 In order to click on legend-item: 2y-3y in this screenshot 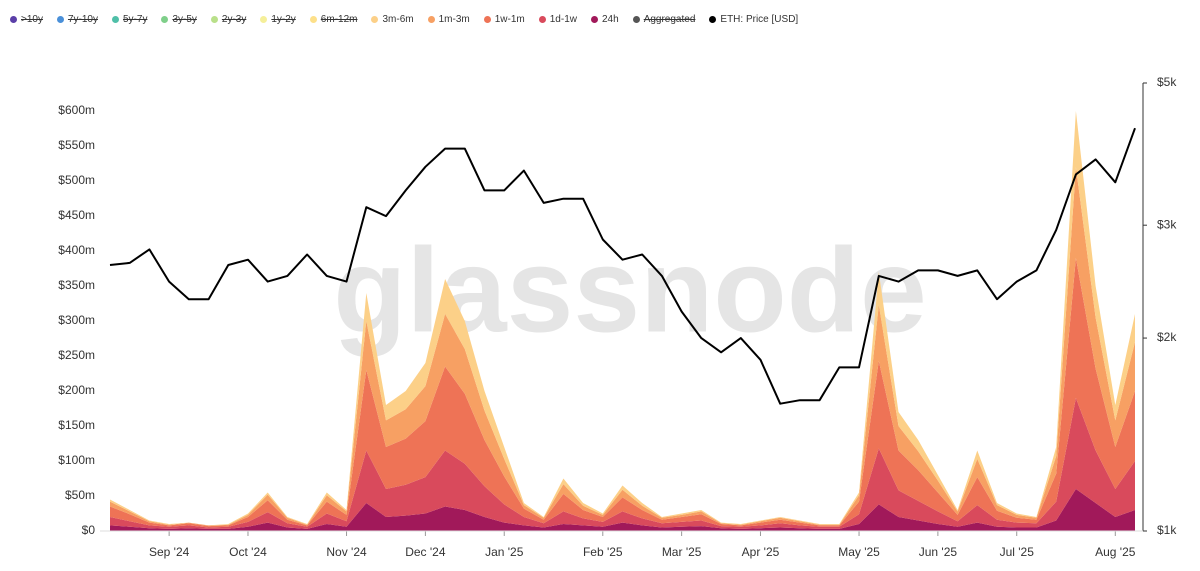, I will do `click(228, 19)`.